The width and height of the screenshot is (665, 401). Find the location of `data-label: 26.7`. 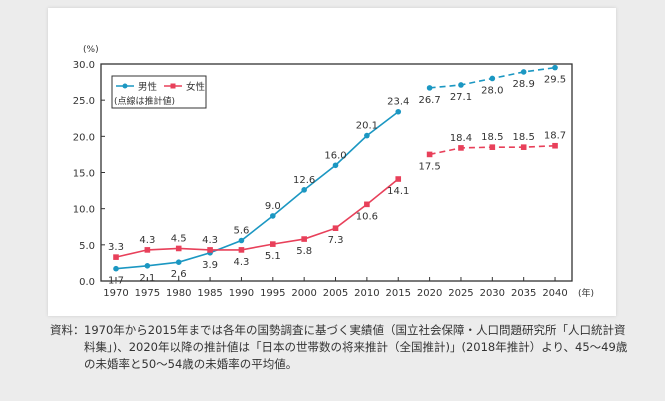

data-label: 26.7 is located at coordinates (429, 100).